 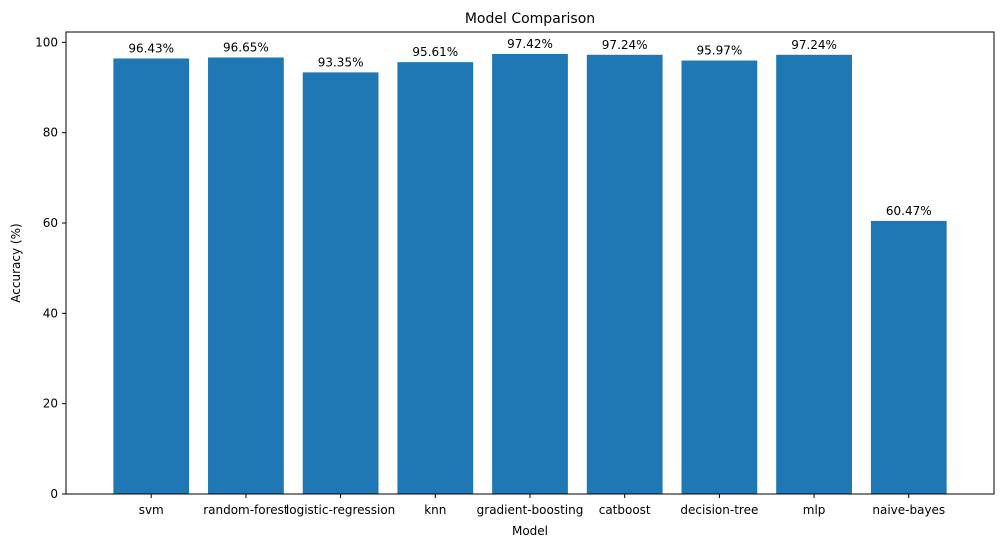 I want to click on x-tick-label-gradient-boosting: gradient-boosting, so click(x=530, y=510).